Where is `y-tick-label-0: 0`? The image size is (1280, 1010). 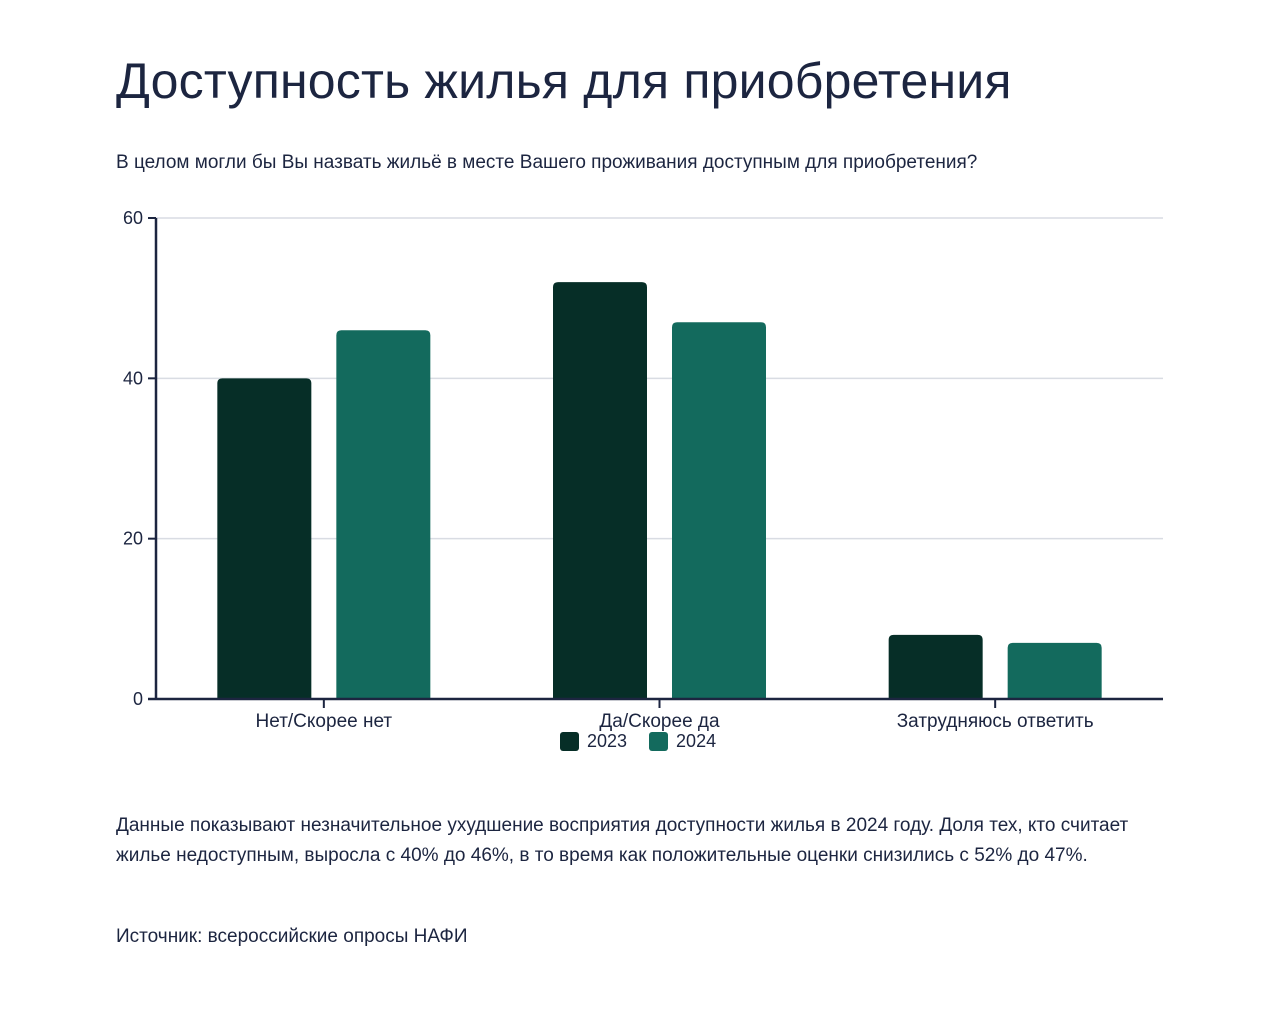 y-tick-label-0: 0 is located at coordinates (138, 699).